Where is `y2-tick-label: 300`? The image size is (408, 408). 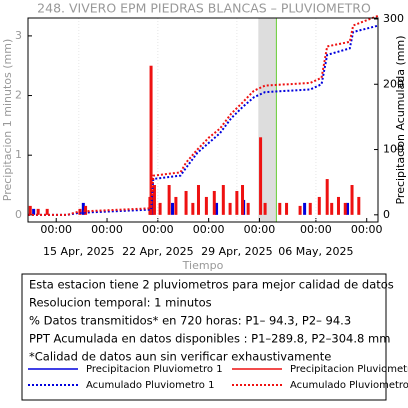
y2-tick-label: 300 is located at coordinates (393, 18).